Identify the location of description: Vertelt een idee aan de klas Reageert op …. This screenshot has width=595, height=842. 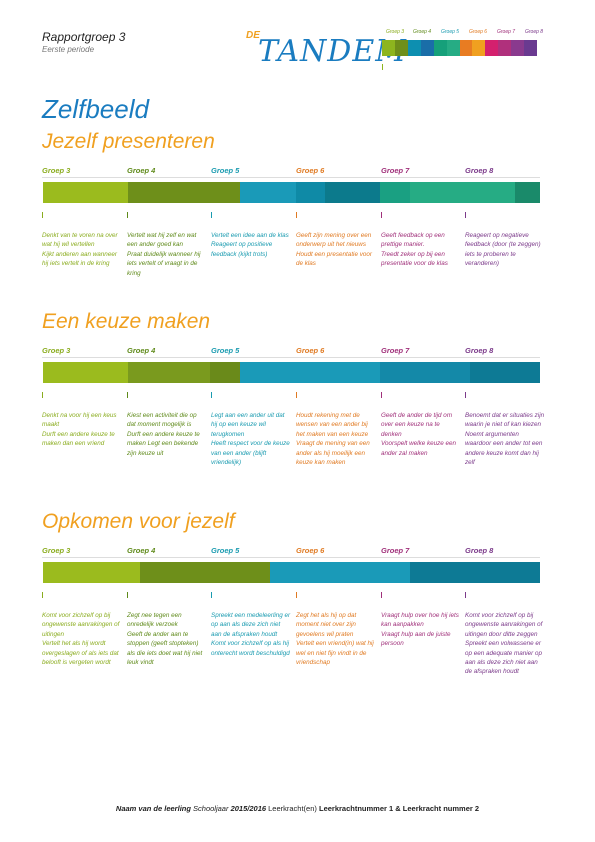
(251, 245).